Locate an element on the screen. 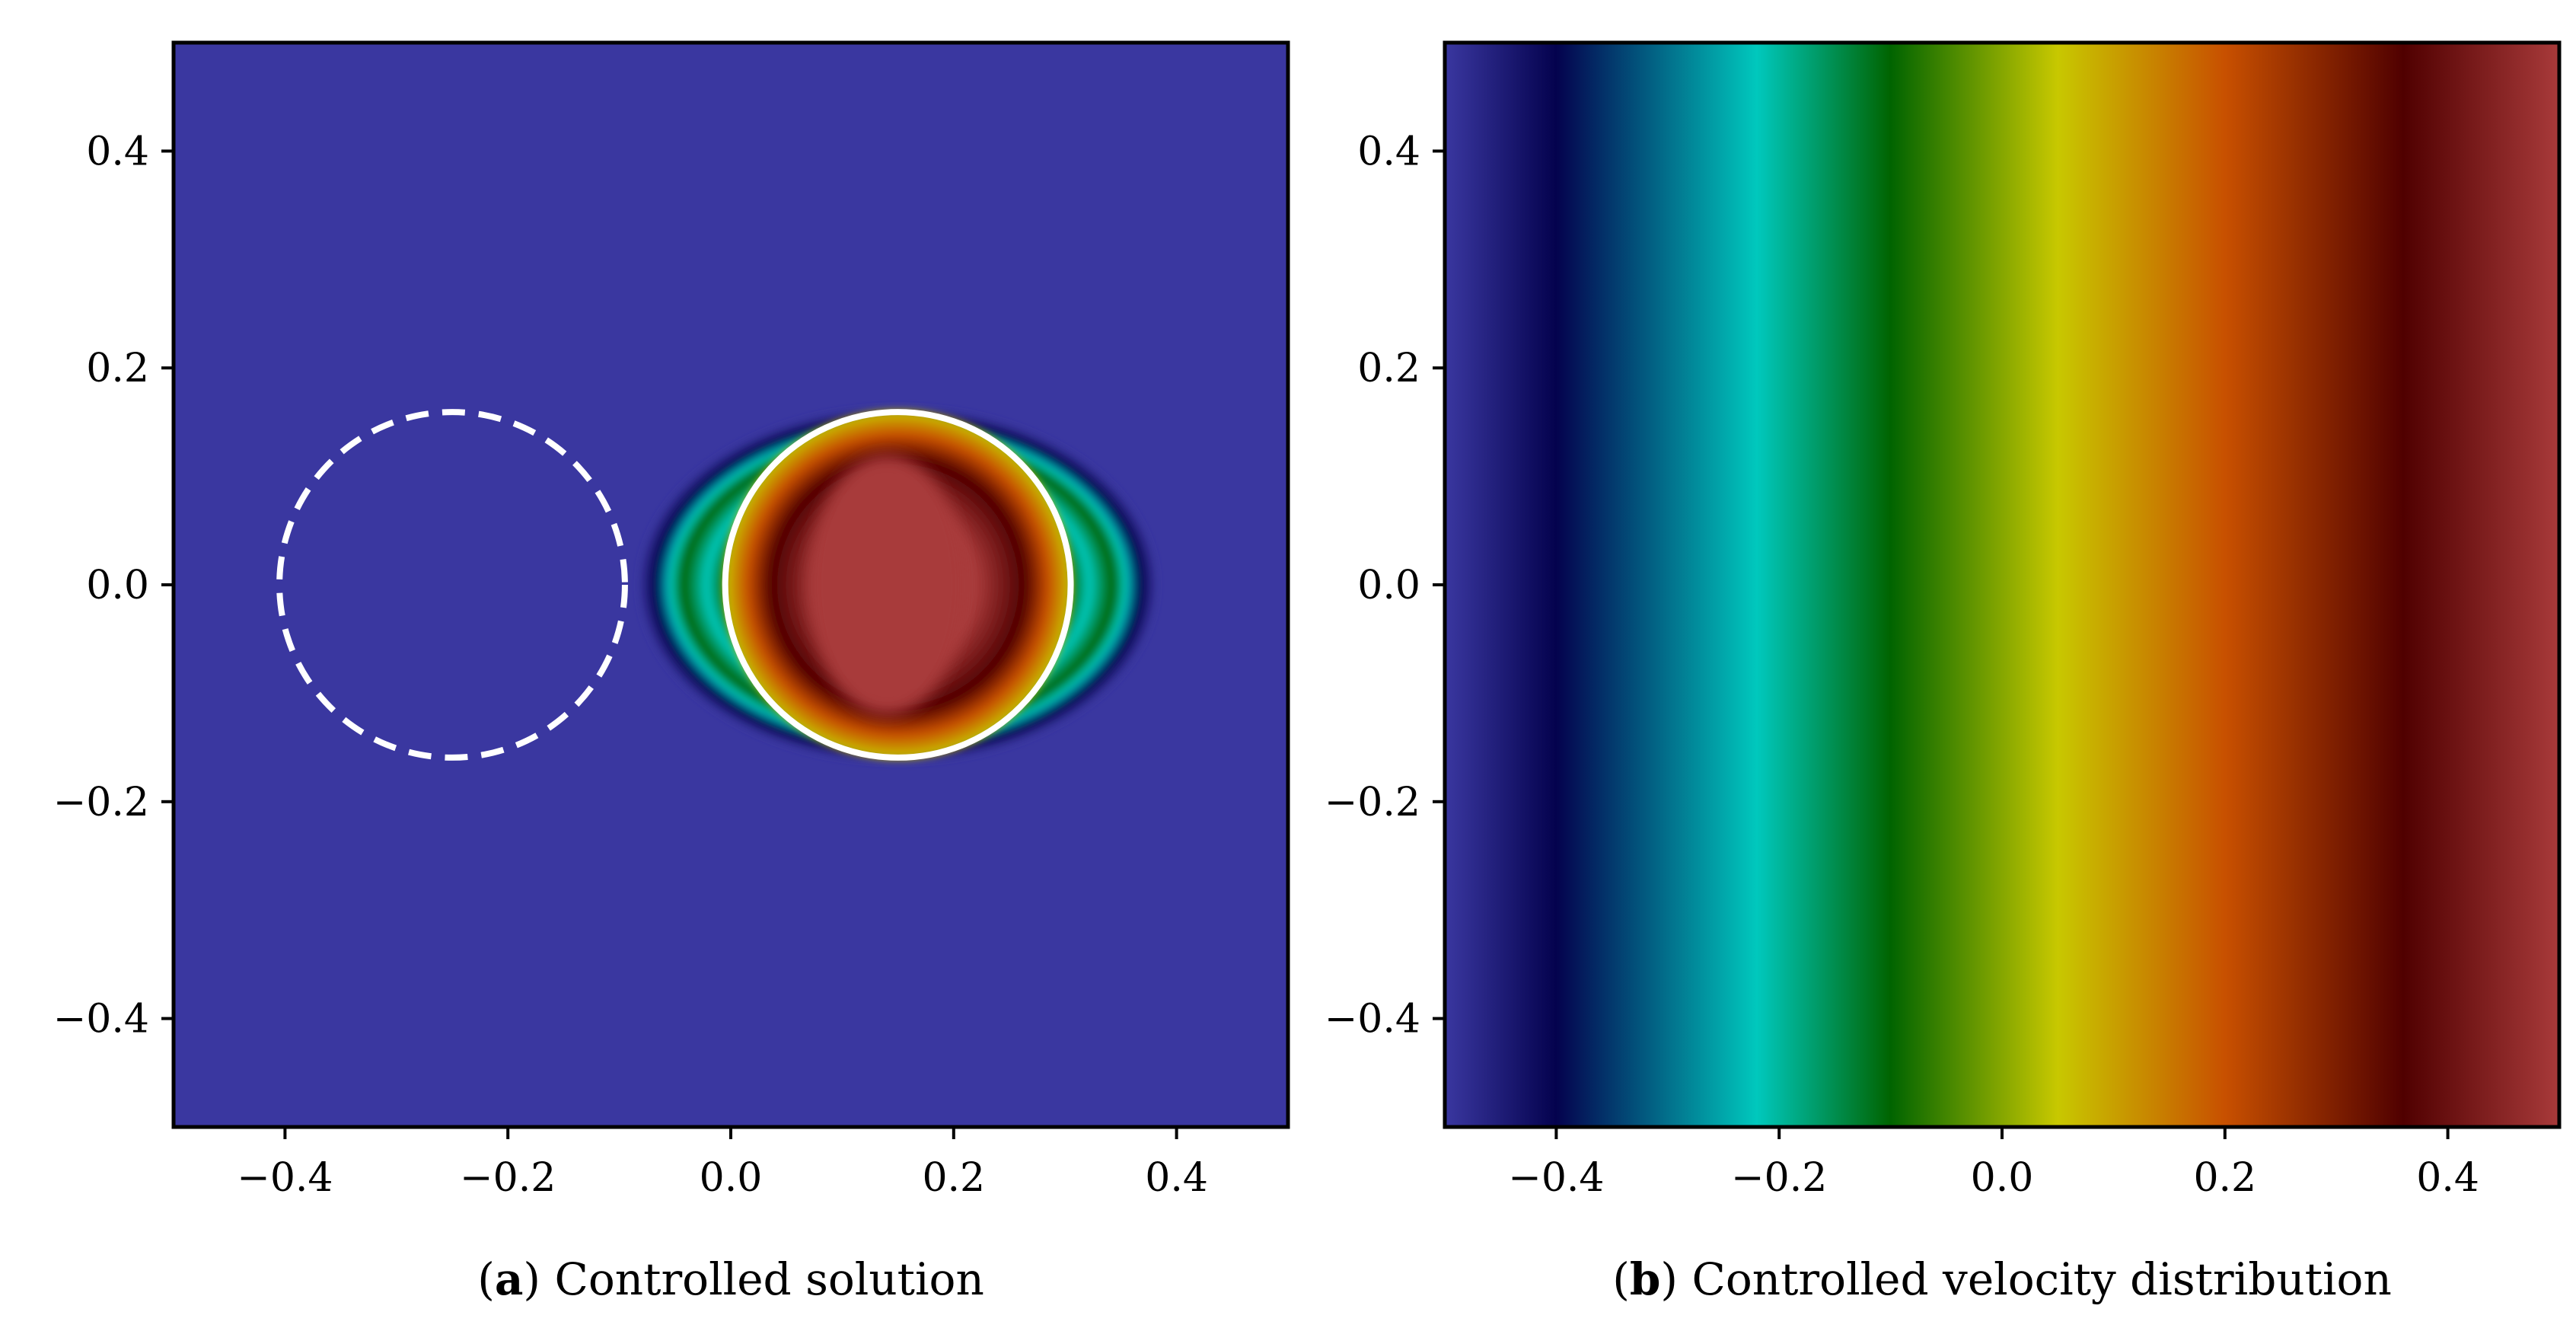  solution-blob is located at coordinates (898, 584).